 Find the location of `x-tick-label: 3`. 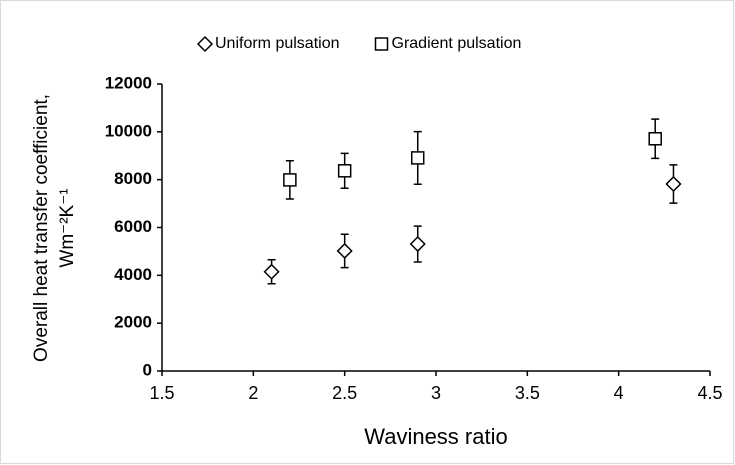

x-tick-label: 3 is located at coordinates (436, 393).